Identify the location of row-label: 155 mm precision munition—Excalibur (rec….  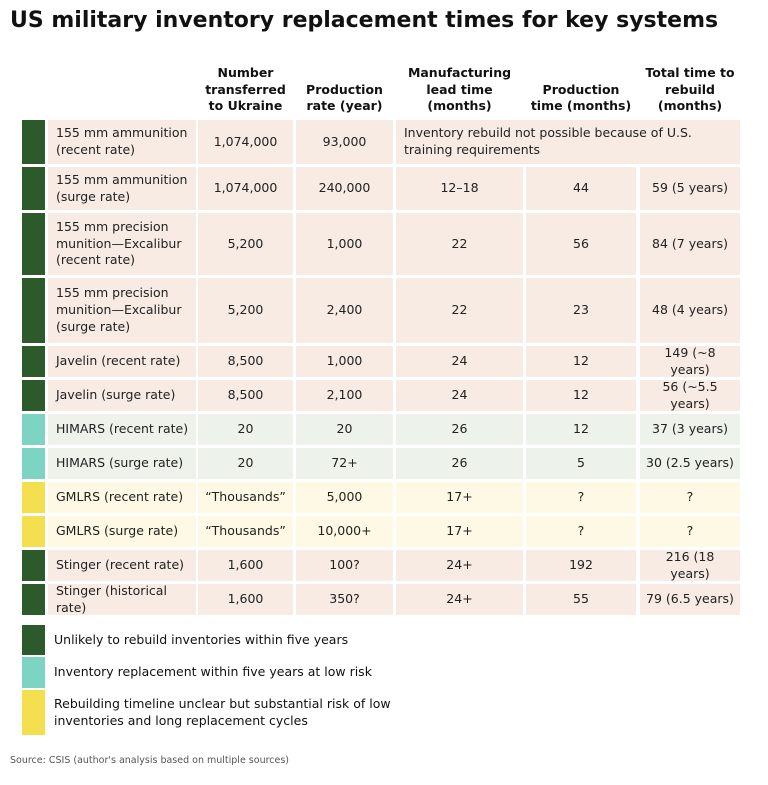
(122, 244).